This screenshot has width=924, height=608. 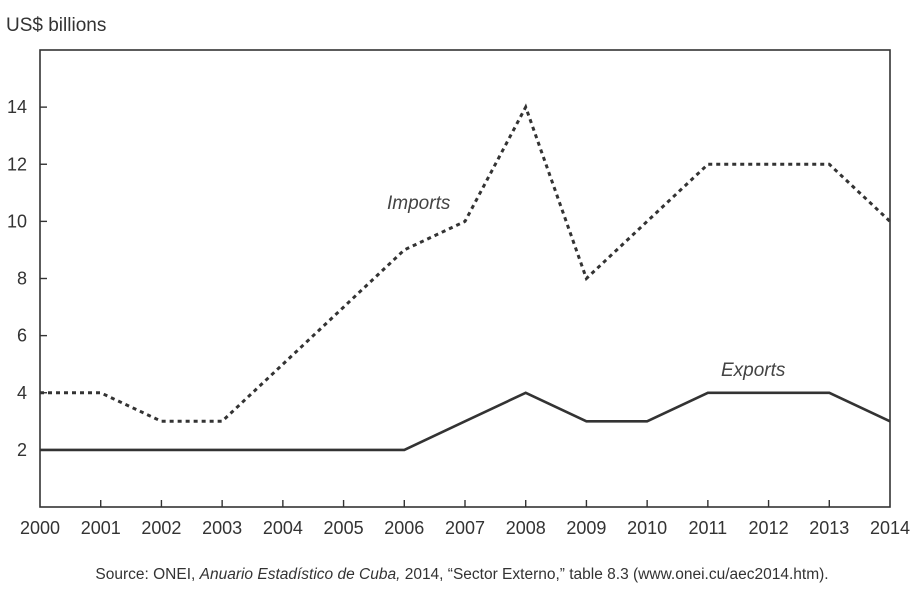 I want to click on source-title: Anuario Estadístico de Cuba,, so click(x=300, y=574).